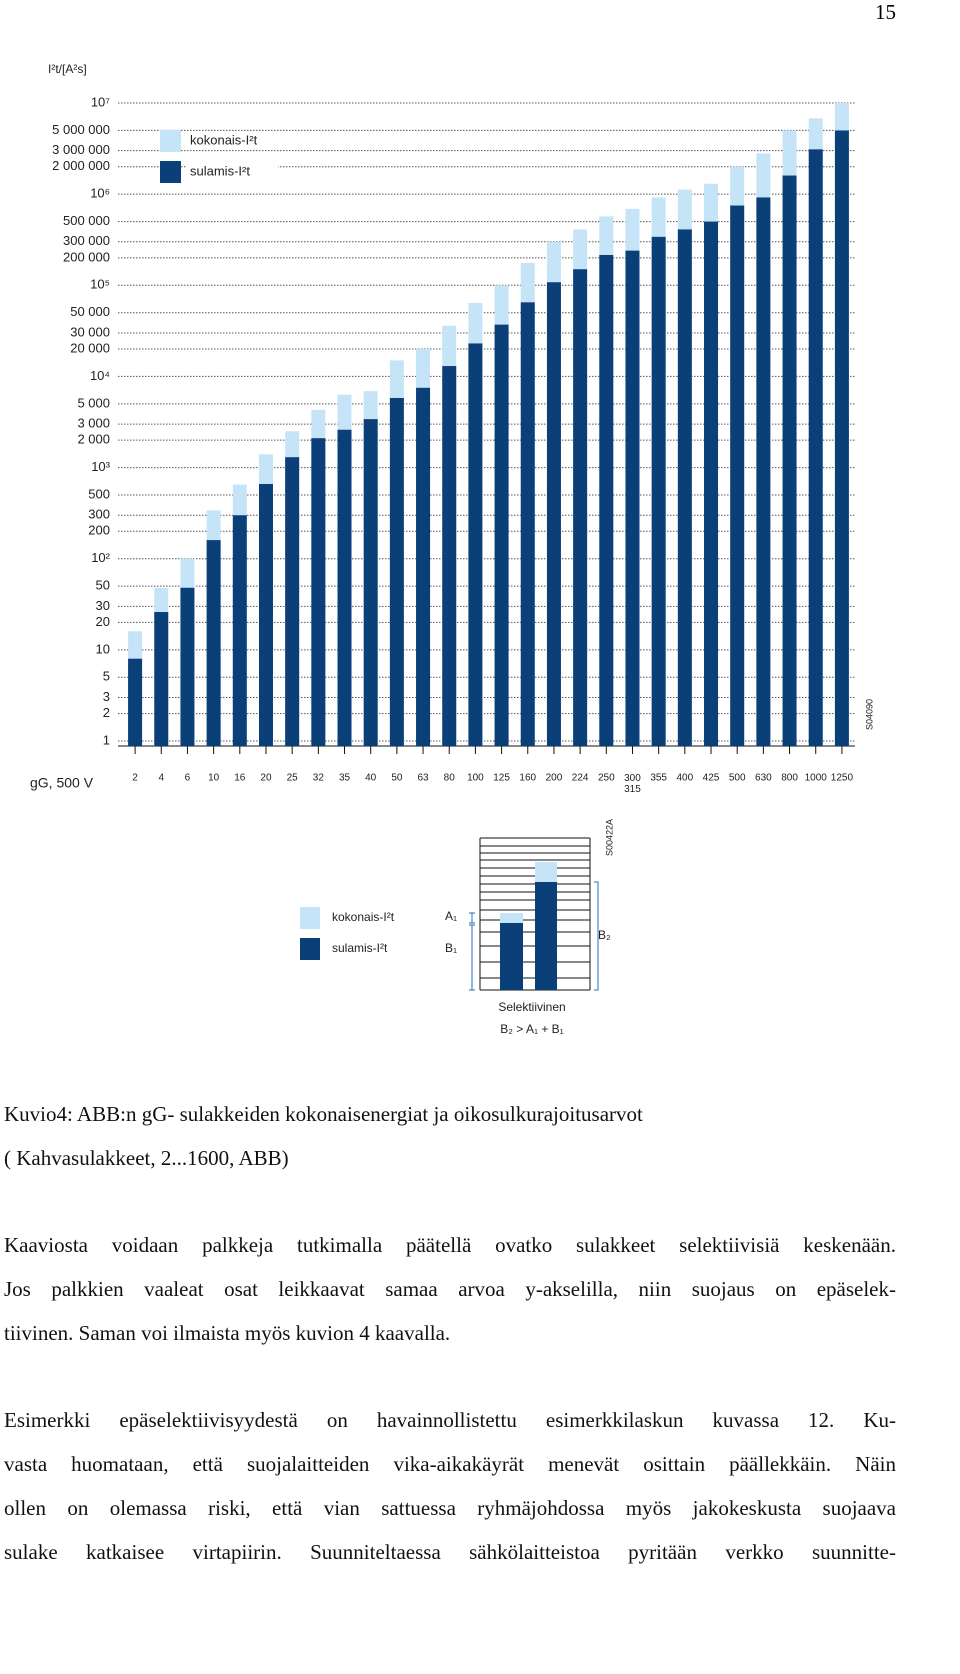  Describe the element at coordinates (450, 778) in the screenshot. I see `x-tick-label: 80` at that location.